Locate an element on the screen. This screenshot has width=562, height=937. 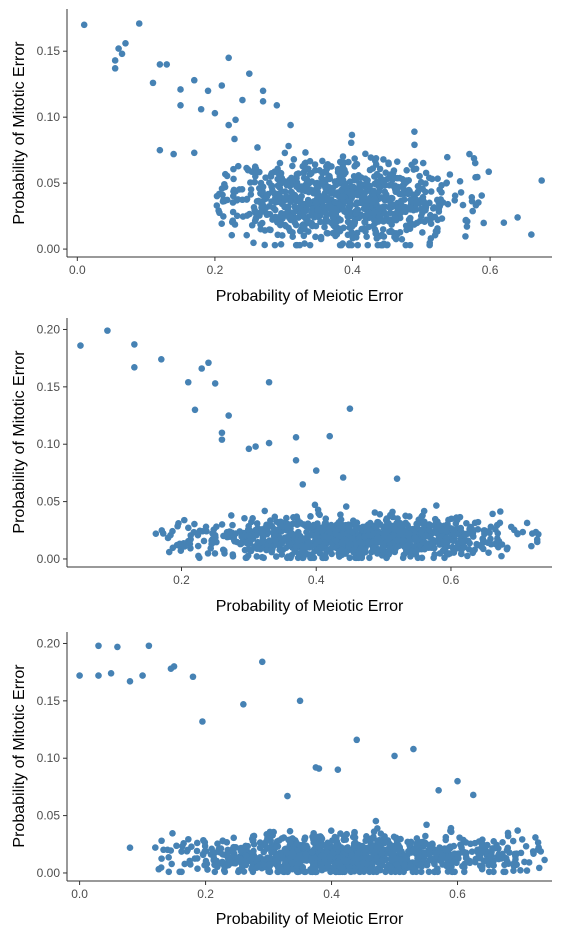
panel-3-y-ticks: 0.00 0.05 0.10 0.15 0.20 is located at coordinates (52, 758).